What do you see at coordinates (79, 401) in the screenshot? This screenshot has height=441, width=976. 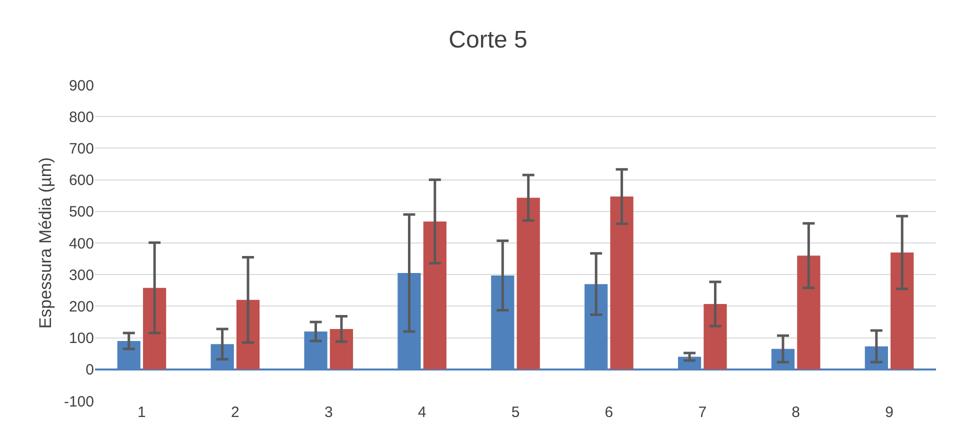 I see `y-tick-label: -100` at bounding box center [79, 401].